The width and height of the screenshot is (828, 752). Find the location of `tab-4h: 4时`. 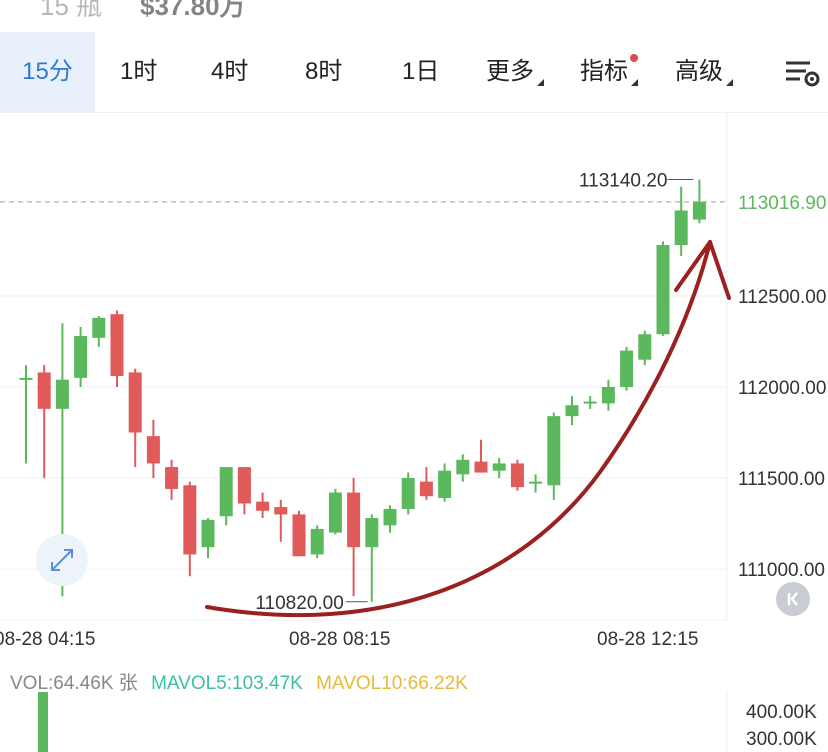

tab-4h: 4时 is located at coordinates (230, 71).